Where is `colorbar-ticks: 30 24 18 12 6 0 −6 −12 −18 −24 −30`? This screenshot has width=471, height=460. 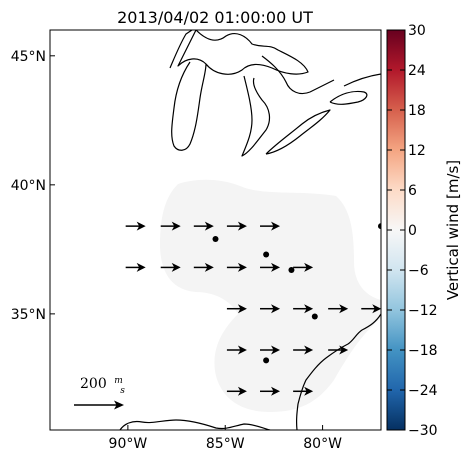
colorbar-ticks: 30 24 18 12 6 0 −6 −12 −18 −24 −30 is located at coordinates (412, 231).